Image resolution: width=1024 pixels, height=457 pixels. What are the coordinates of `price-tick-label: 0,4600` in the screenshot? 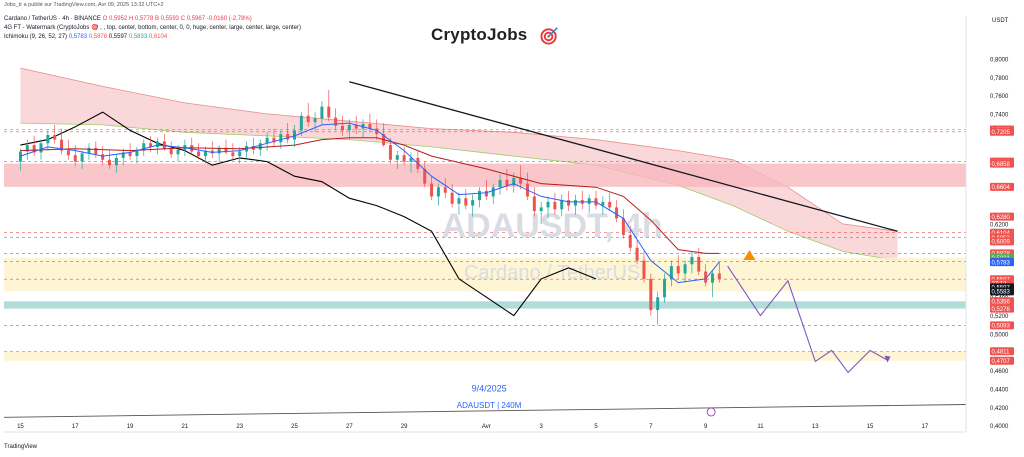 It's located at (999, 372).